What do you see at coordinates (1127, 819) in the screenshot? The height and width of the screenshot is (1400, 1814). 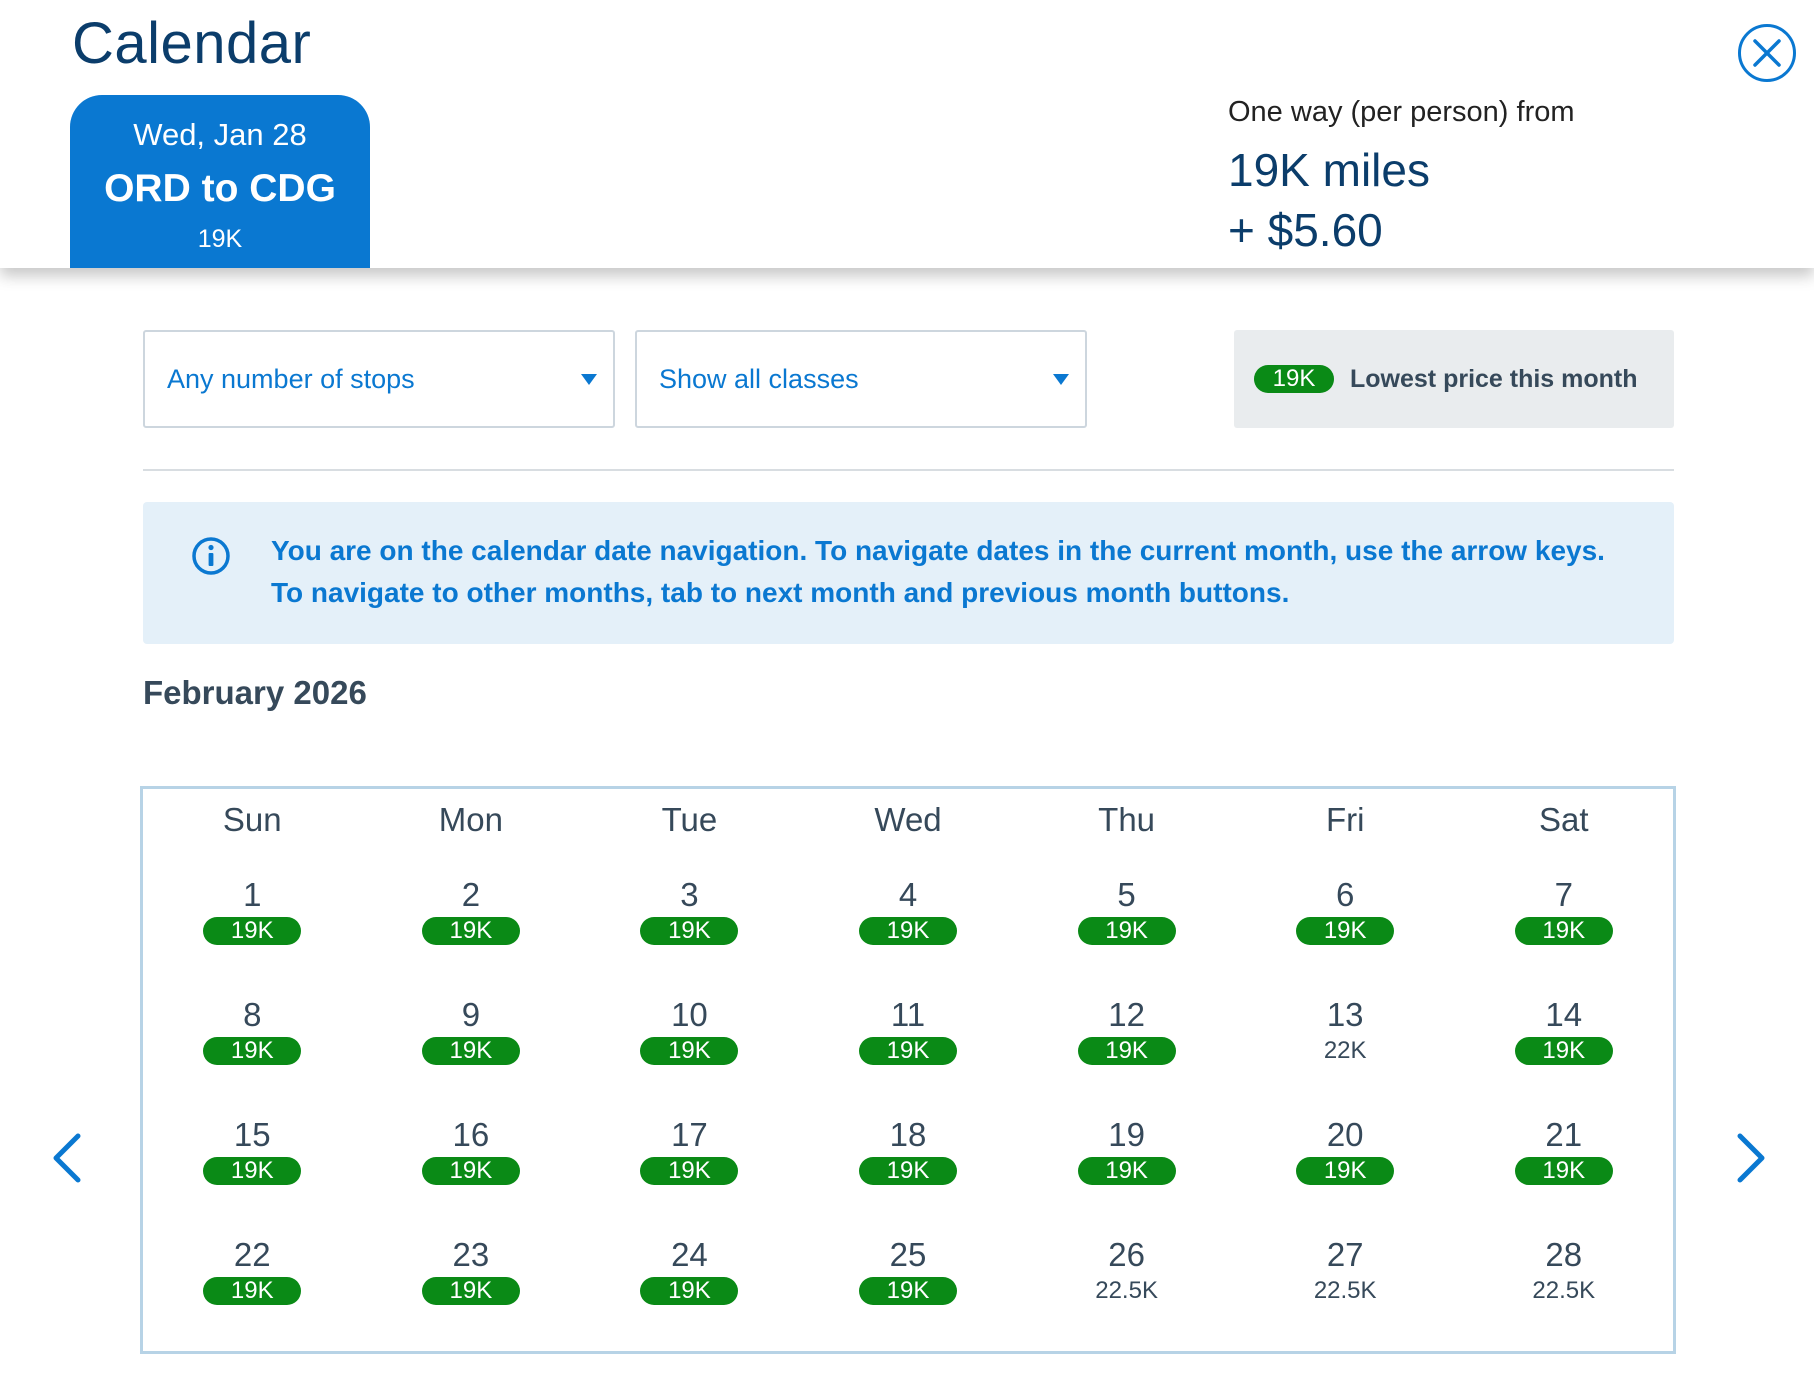 I see `day-of-week: Thu` at bounding box center [1127, 819].